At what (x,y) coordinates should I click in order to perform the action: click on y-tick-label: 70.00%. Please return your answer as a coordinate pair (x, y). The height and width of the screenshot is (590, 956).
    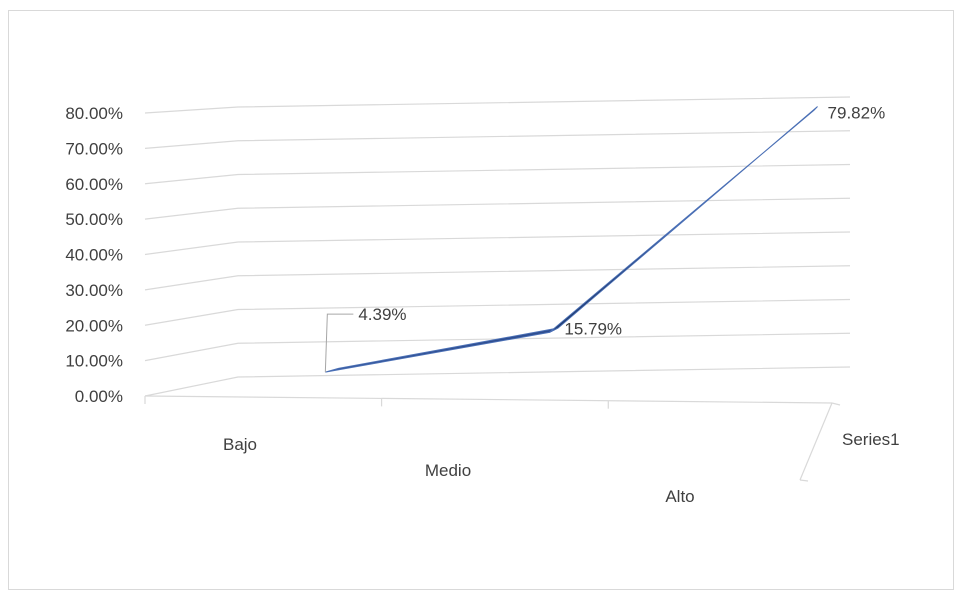
    Looking at the image, I should click on (94, 148).